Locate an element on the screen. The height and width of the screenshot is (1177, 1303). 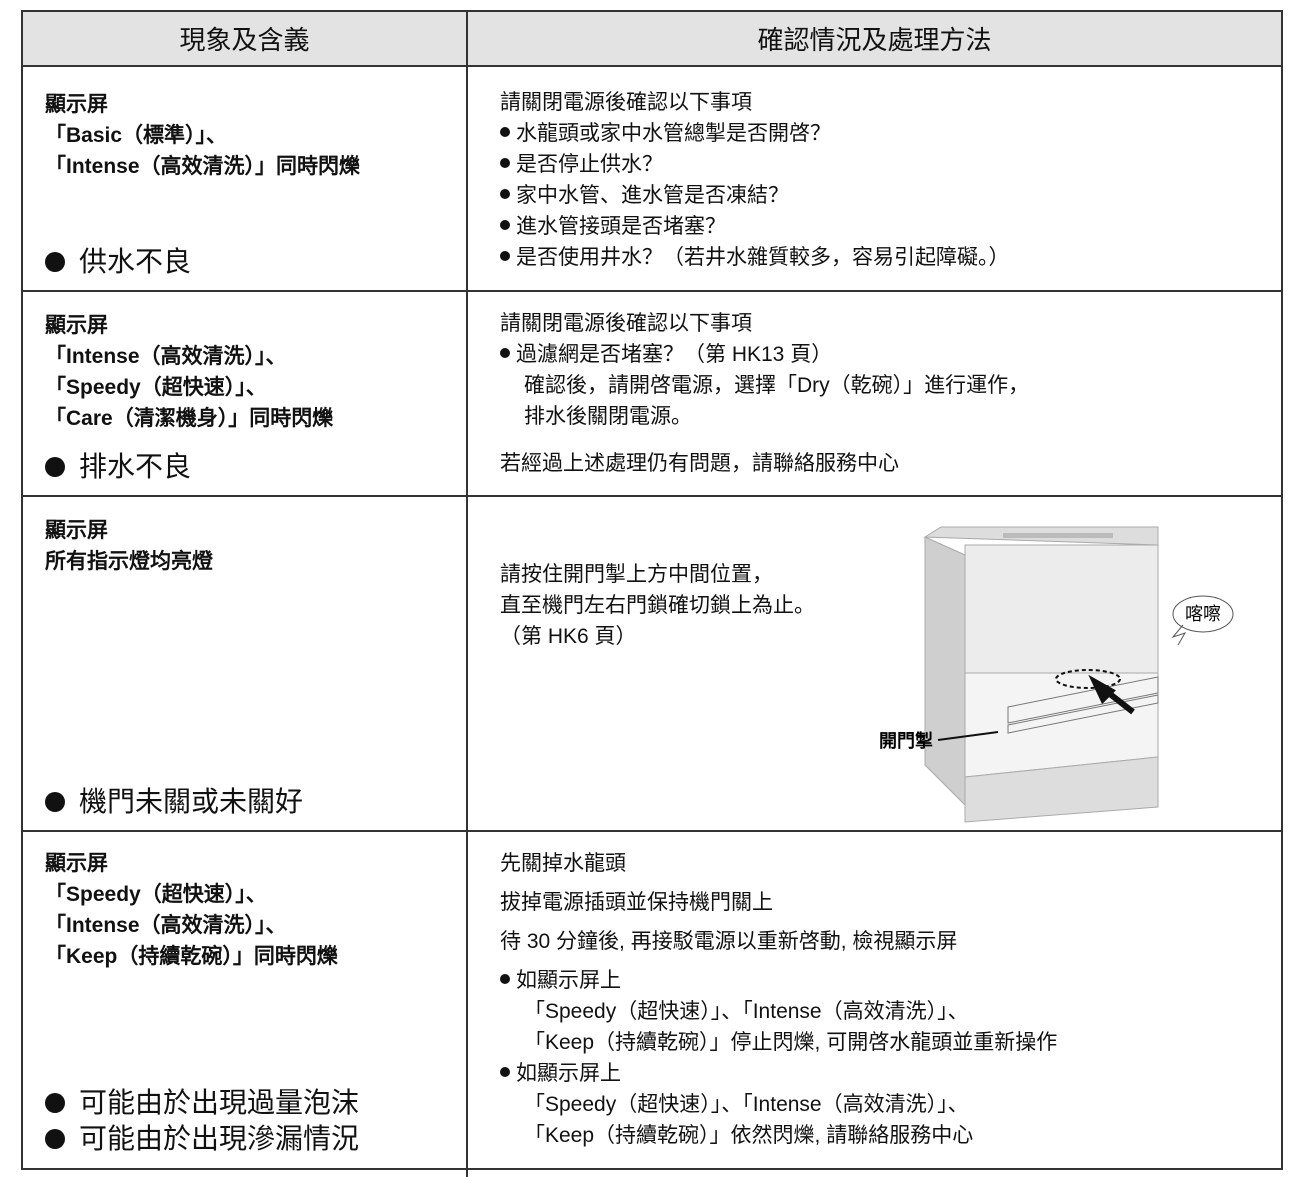
handle-lower is located at coordinates (1083, 714).